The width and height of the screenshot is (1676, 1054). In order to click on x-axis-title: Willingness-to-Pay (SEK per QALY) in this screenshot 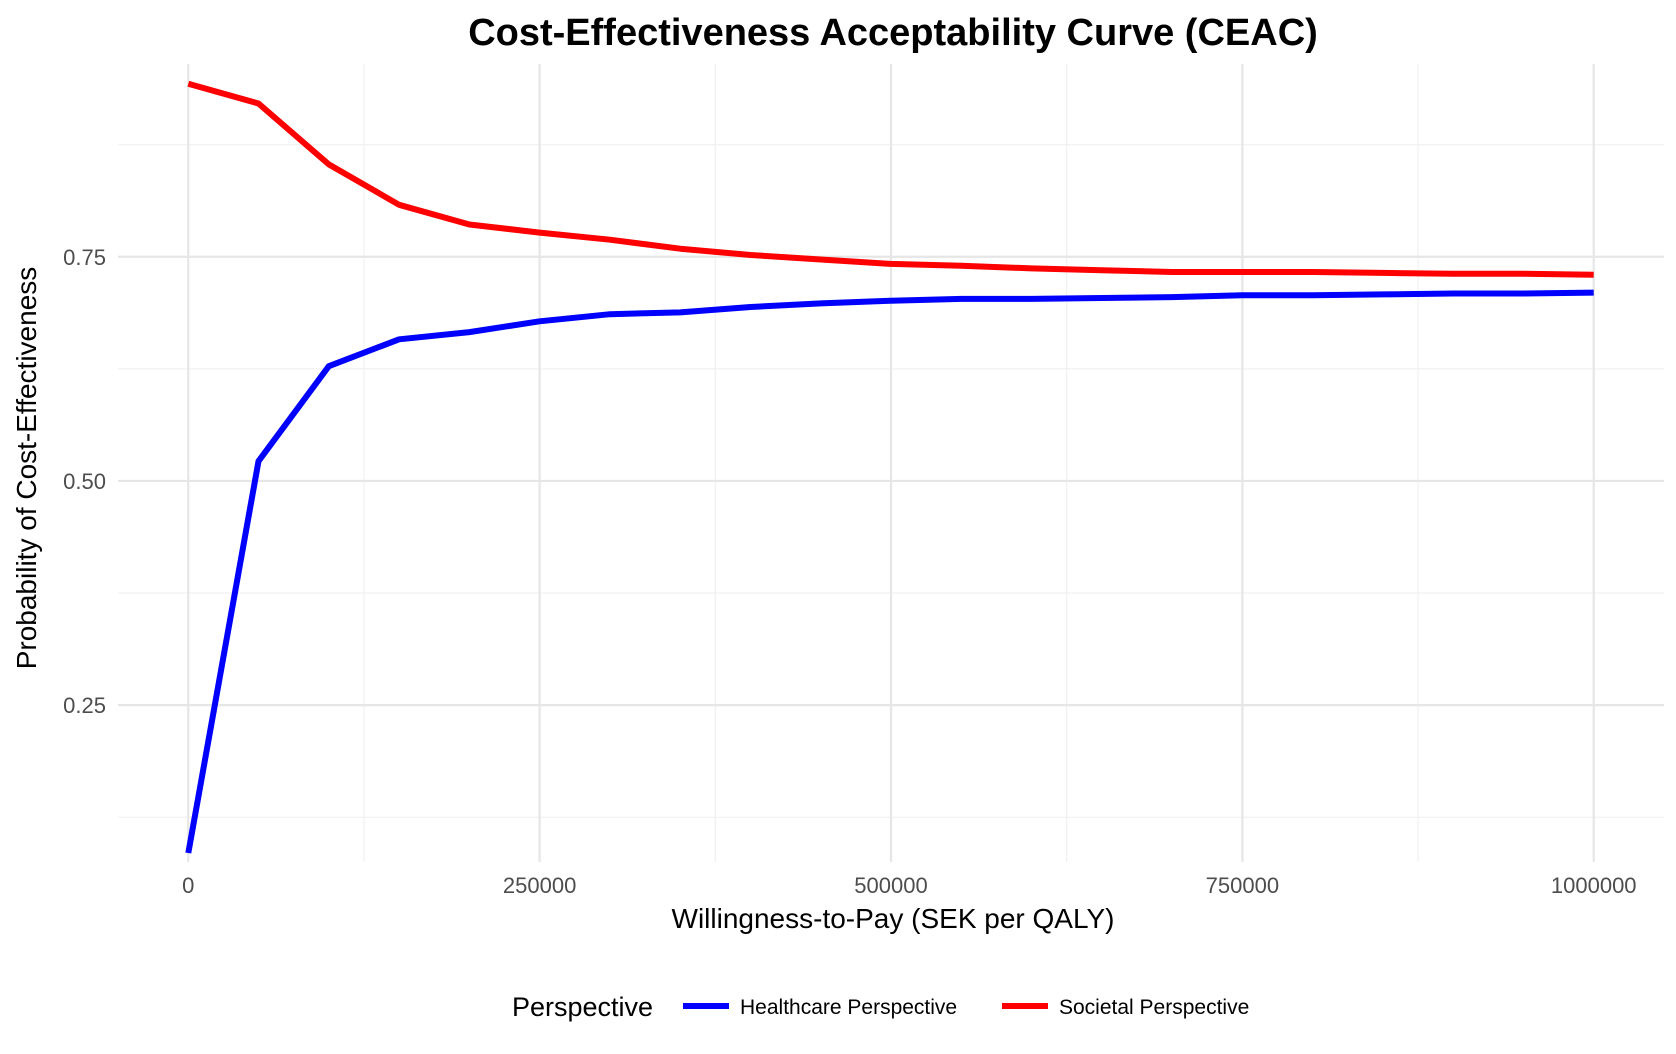, I will do `click(893, 918)`.